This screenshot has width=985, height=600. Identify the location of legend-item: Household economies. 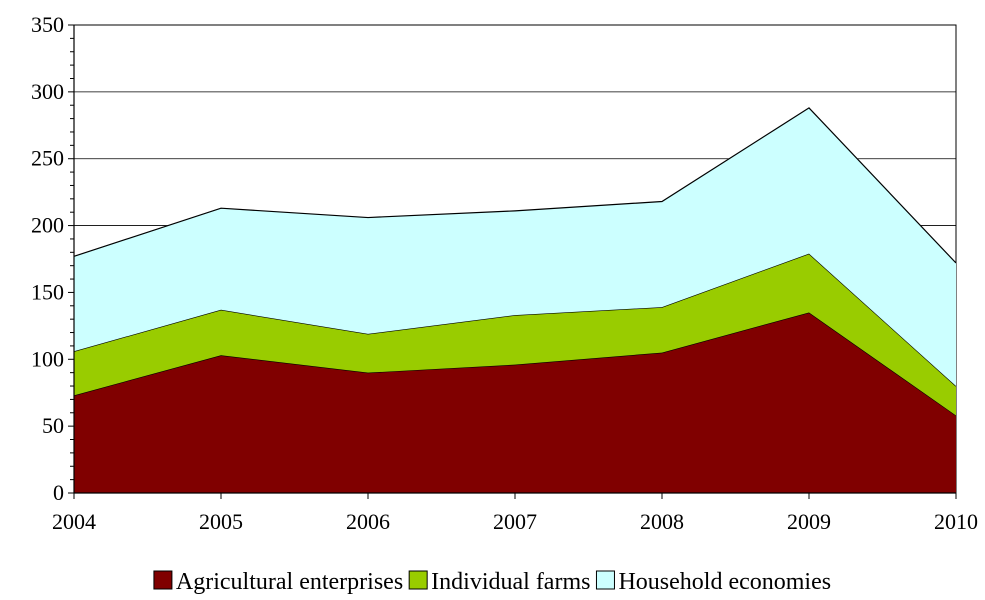
(713, 582).